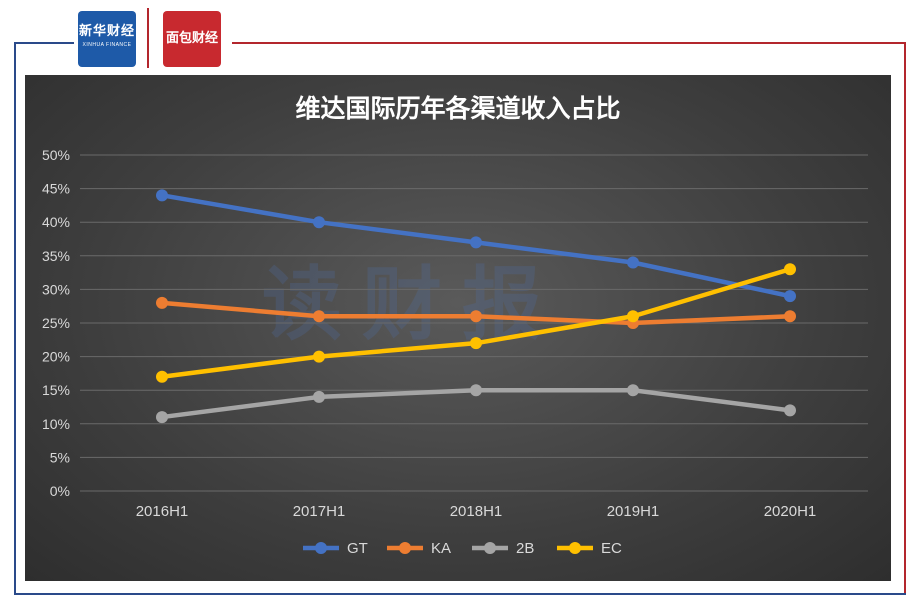 The height and width of the screenshot is (605, 917). Describe the element at coordinates (106, 31) in the screenshot. I see `xinhua-logo-name: 新华财经` at that location.